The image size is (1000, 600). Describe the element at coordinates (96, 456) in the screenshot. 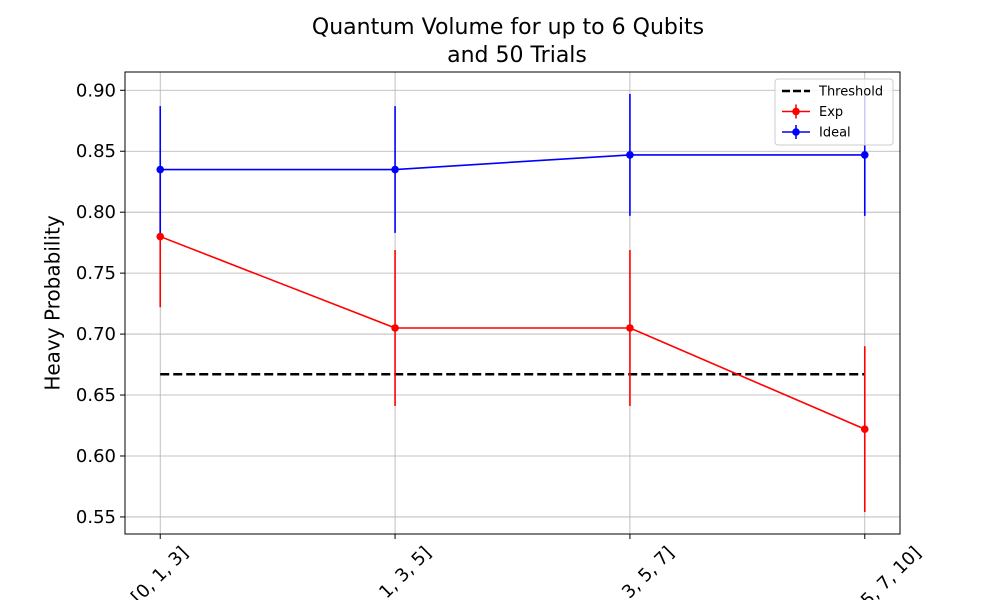

I see `y-tick-label: 0.60` at that location.